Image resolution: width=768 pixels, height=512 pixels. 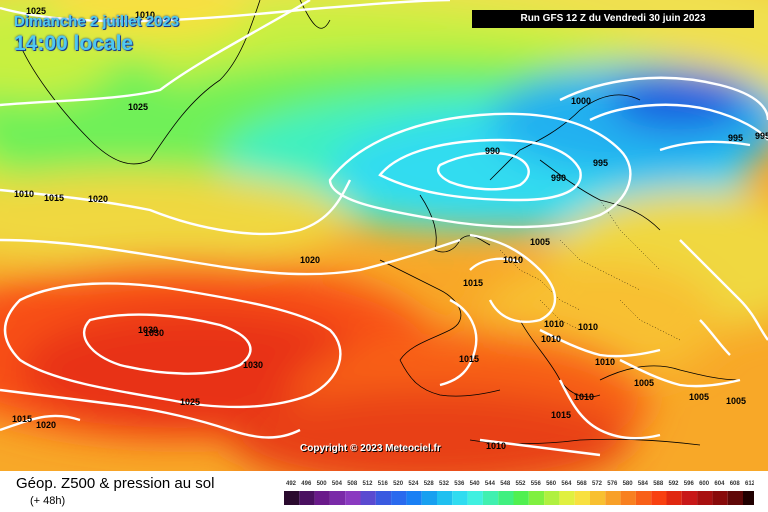 I want to click on scale-tick-label: 528, so click(x=429, y=484).